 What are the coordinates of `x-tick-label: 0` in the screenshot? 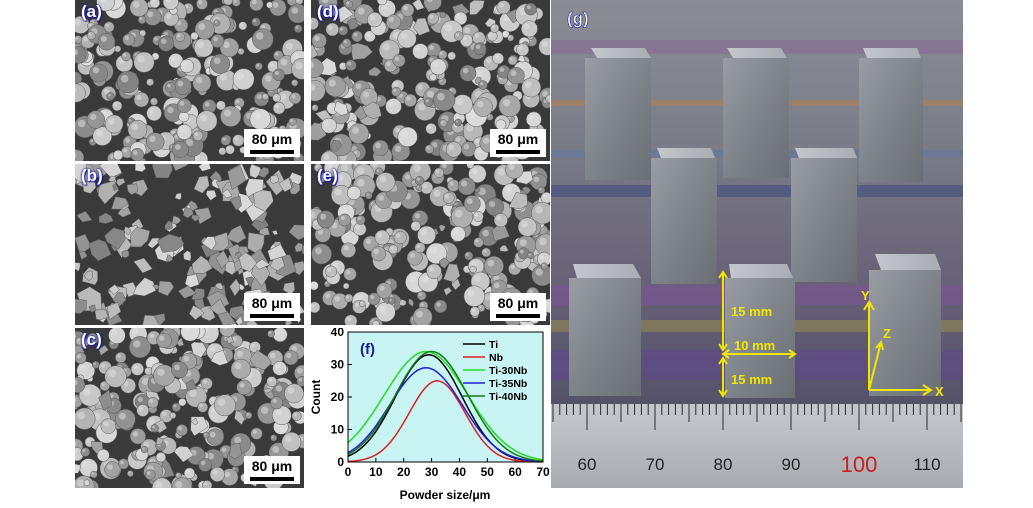 It's located at (348, 472).